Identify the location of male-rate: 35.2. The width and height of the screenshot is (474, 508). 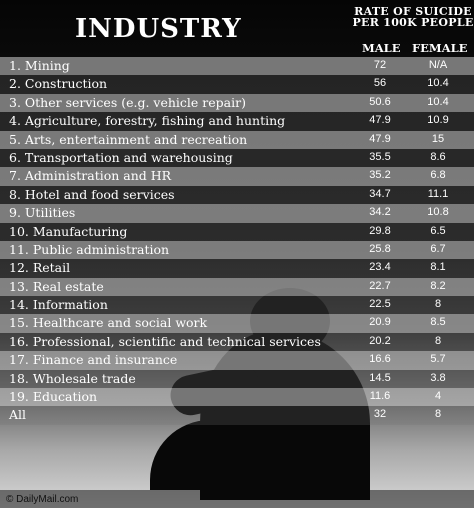
(380, 175).